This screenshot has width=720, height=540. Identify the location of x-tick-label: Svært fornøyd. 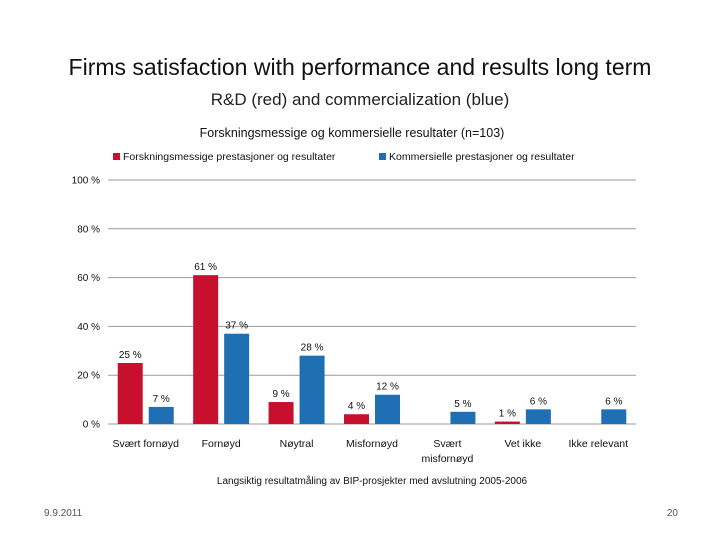
(145, 444).